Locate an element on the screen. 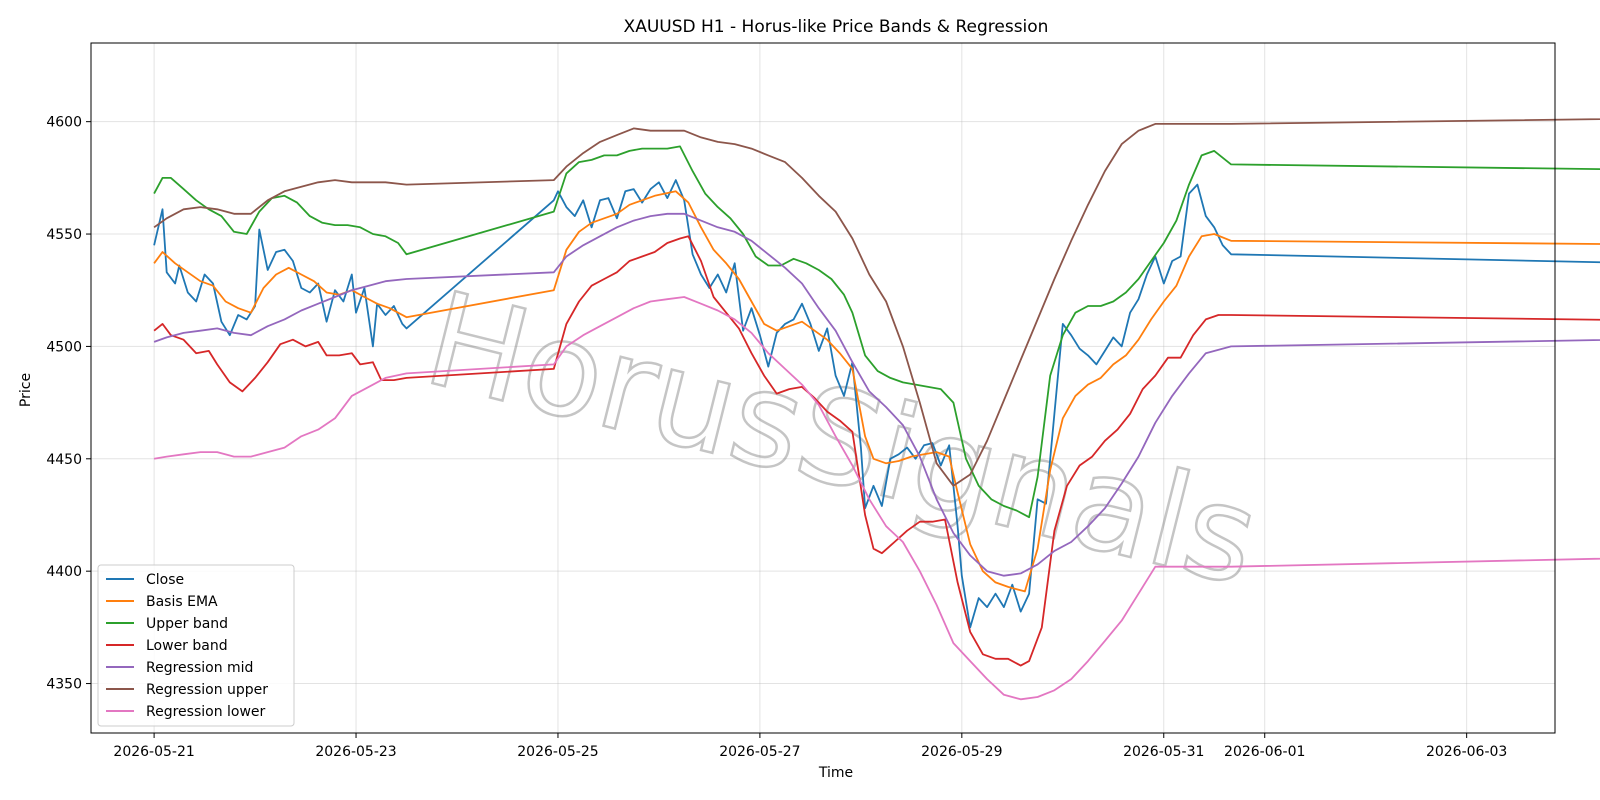  y-axis-label: Price is located at coordinates (26, 390).